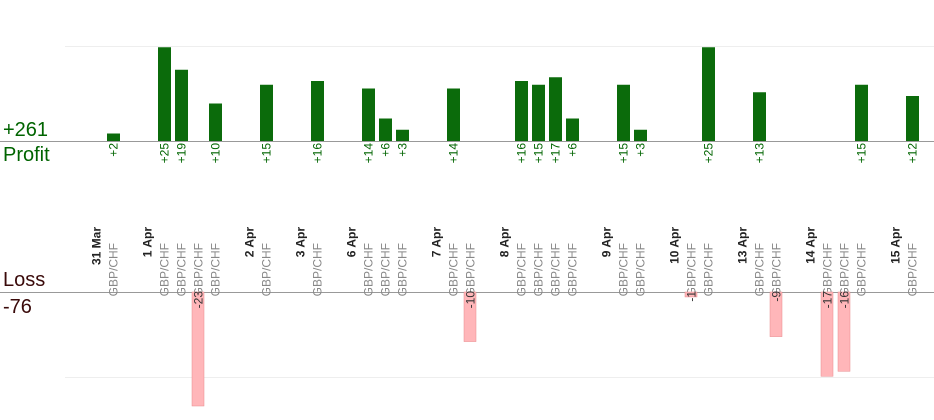 Image resolution: width=934 pixels, height=420 pixels. What do you see at coordinates (556, 153) in the screenshot?
I see `profit-value-label: +17` at bounding box center [556, 153].